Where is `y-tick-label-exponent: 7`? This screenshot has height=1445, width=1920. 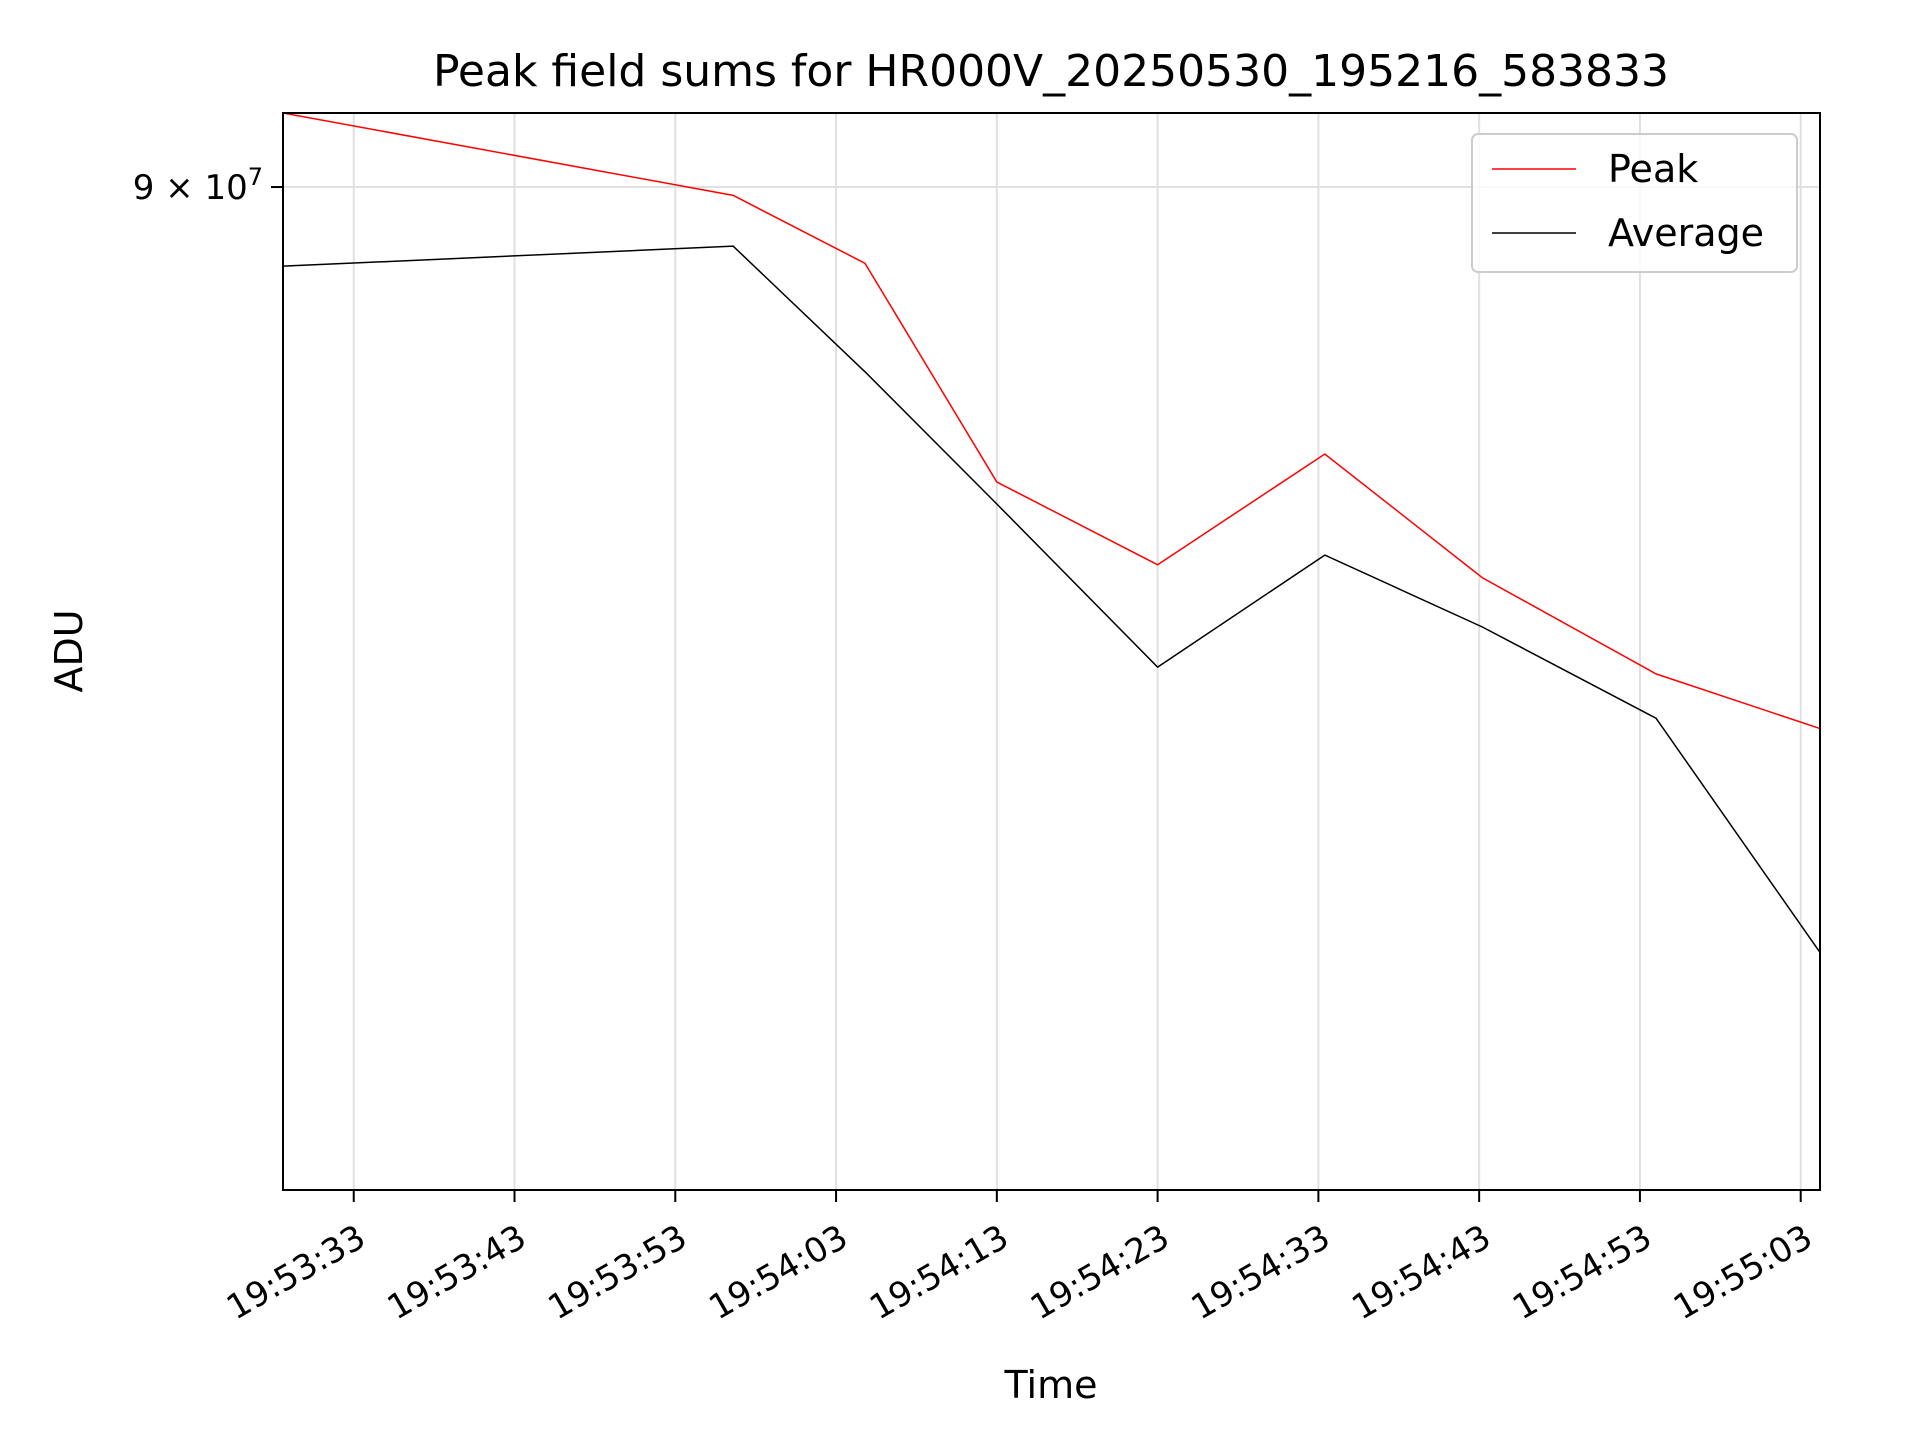
y-tick-label-exponent: 7 is located at coordinates (255, 177).